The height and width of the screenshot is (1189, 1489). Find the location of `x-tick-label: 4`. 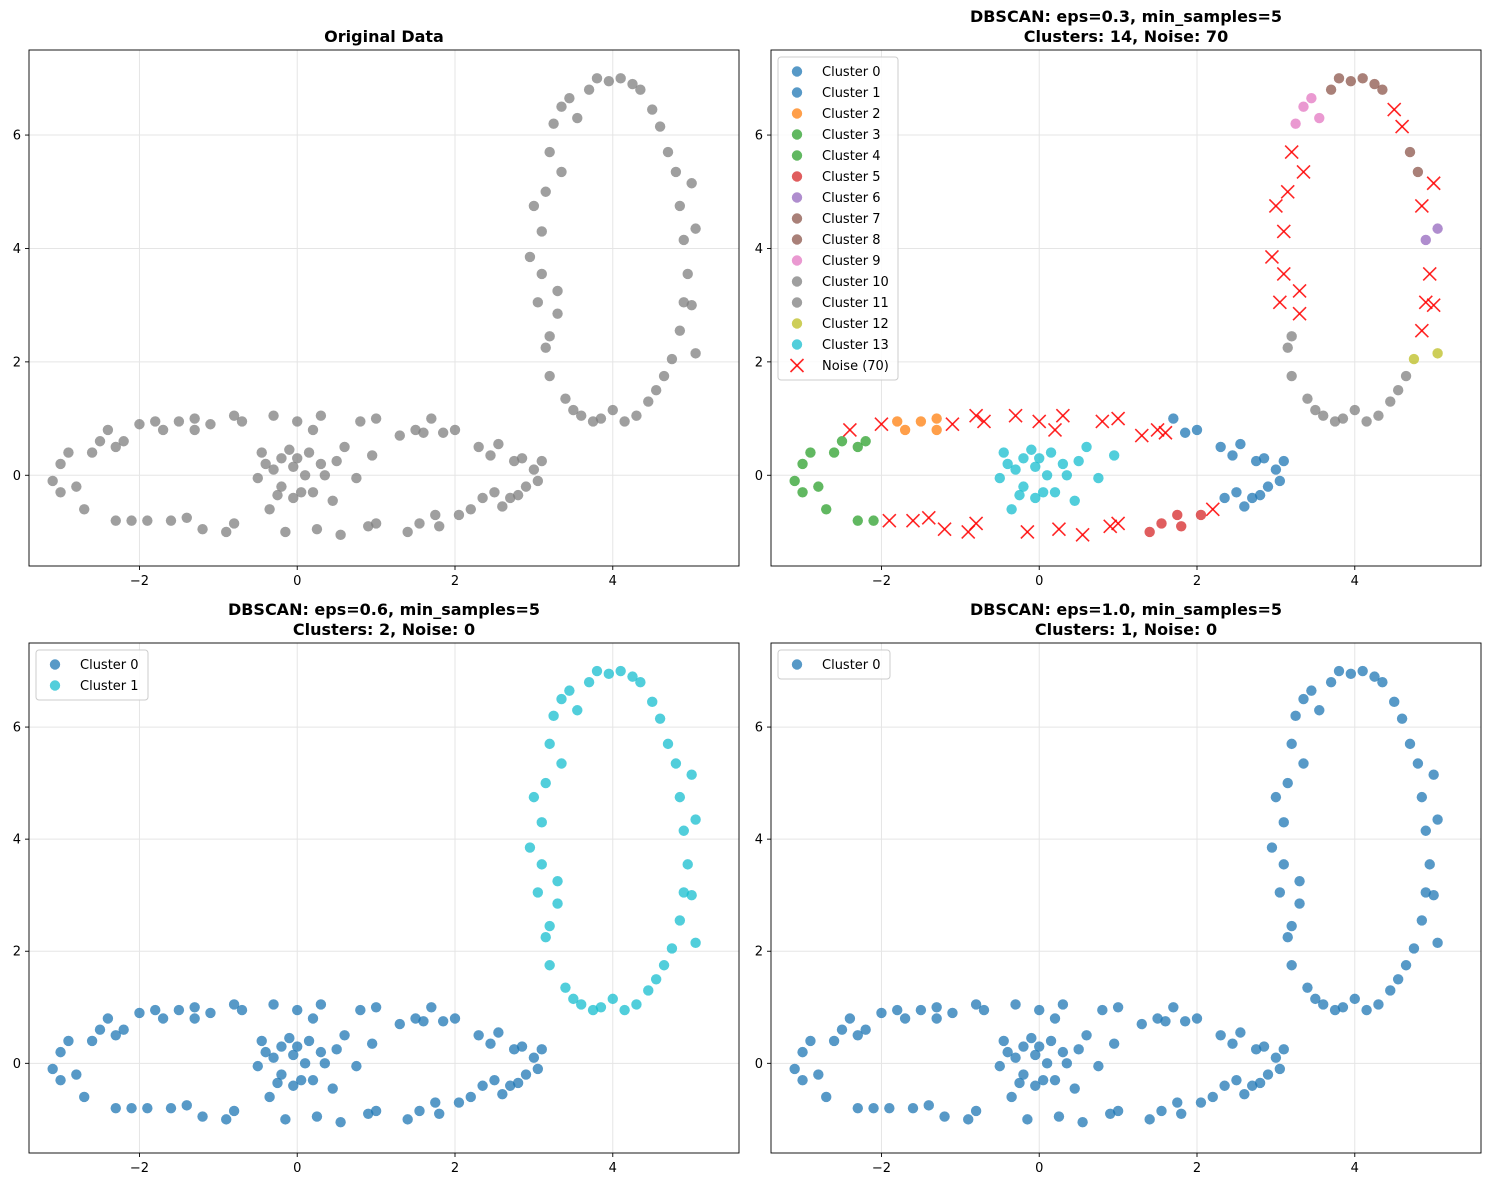

x-tick-label: 4 is located at coordinates (1355, 581).